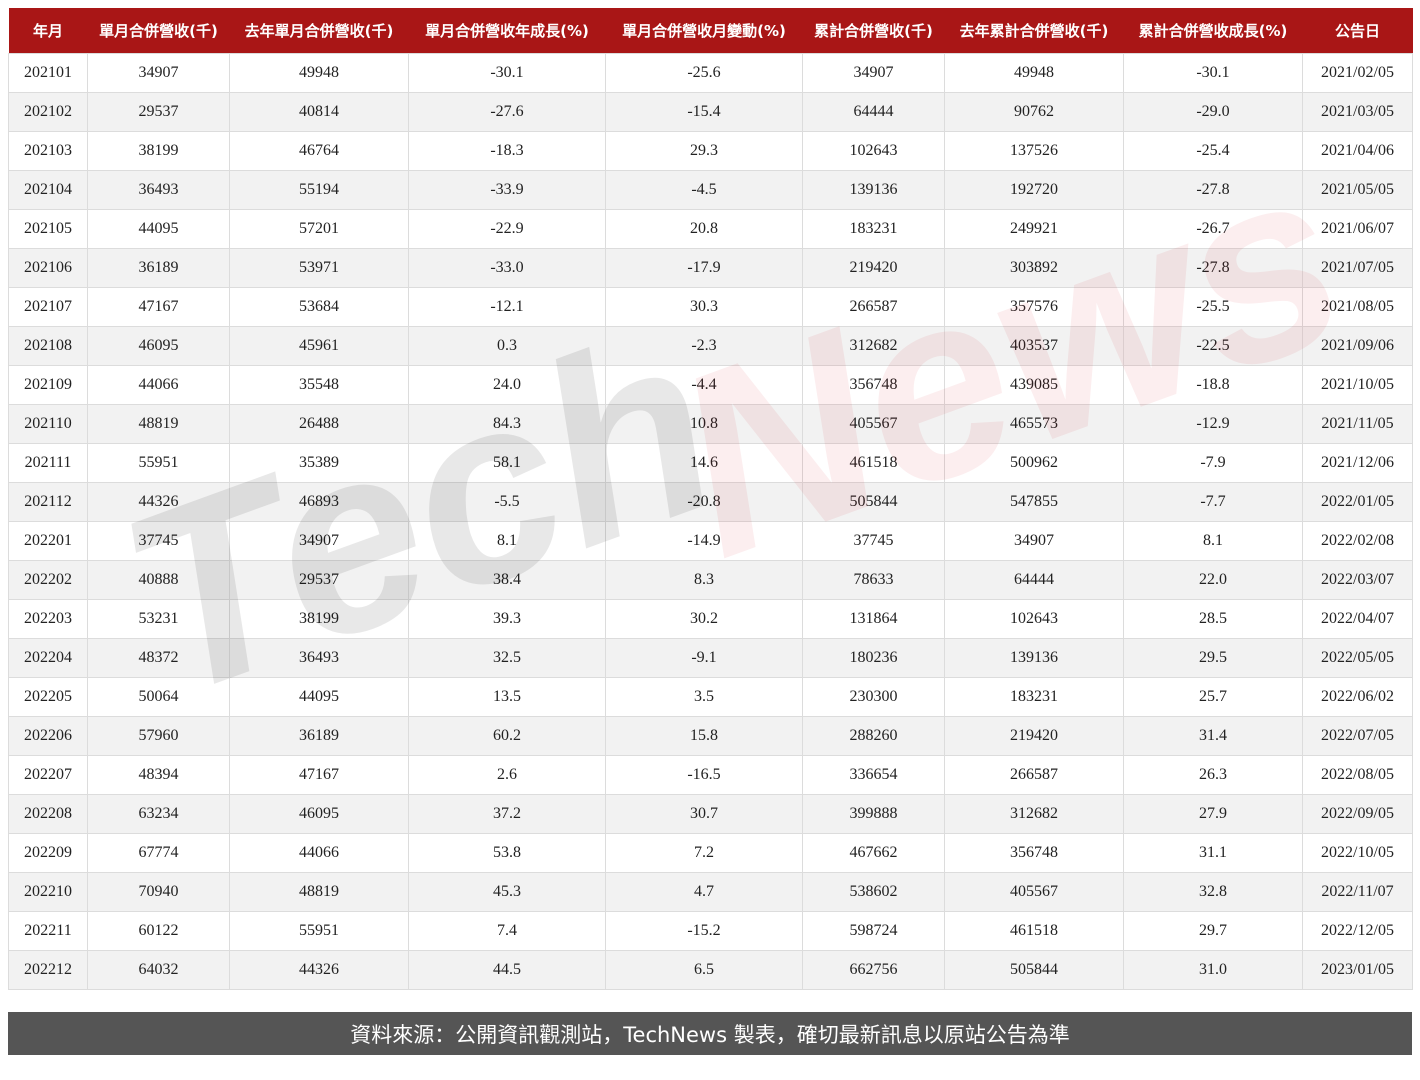  I want to click on table-cell: 57201, so click(319, 229).